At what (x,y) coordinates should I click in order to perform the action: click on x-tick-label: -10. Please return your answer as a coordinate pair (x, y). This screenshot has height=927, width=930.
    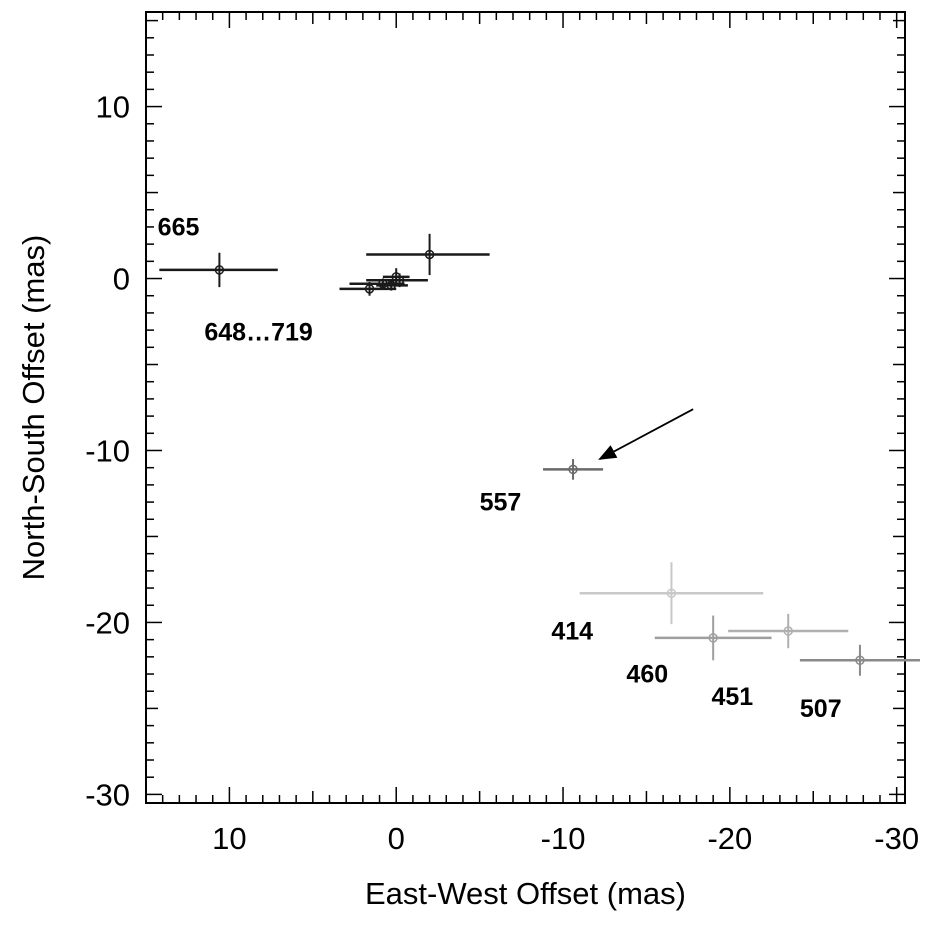
    Looking at the image, I should click on (563, 838).